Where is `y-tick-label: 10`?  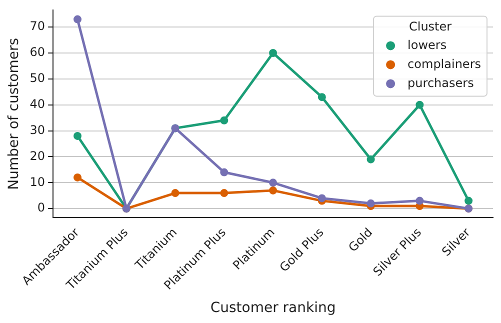
y-tick-label: 10 is located at coordinates (38, 181).